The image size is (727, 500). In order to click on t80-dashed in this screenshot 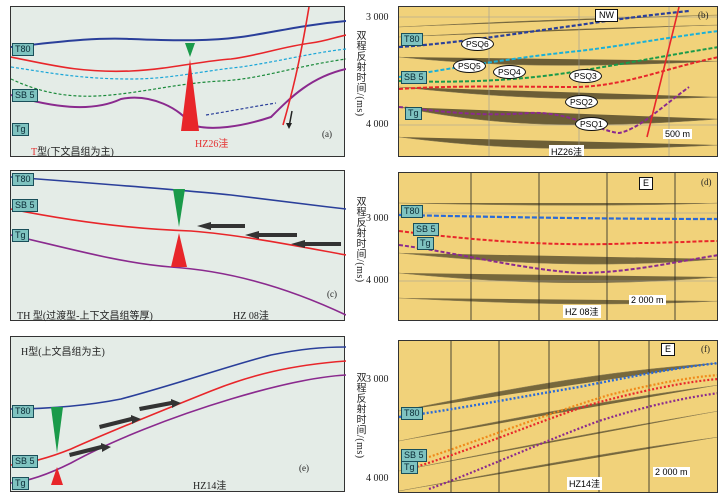, I will do `click(544, 29)`.